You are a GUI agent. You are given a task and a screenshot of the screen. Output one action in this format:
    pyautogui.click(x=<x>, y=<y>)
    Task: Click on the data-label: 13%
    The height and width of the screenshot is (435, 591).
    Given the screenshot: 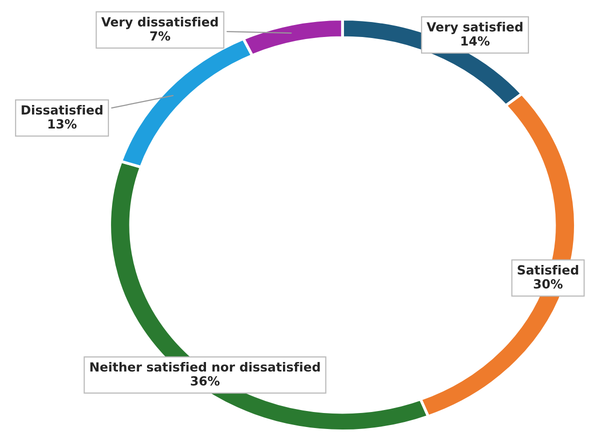 What is the action you would take?
    pyautogui.click(x=62, y=124)
    